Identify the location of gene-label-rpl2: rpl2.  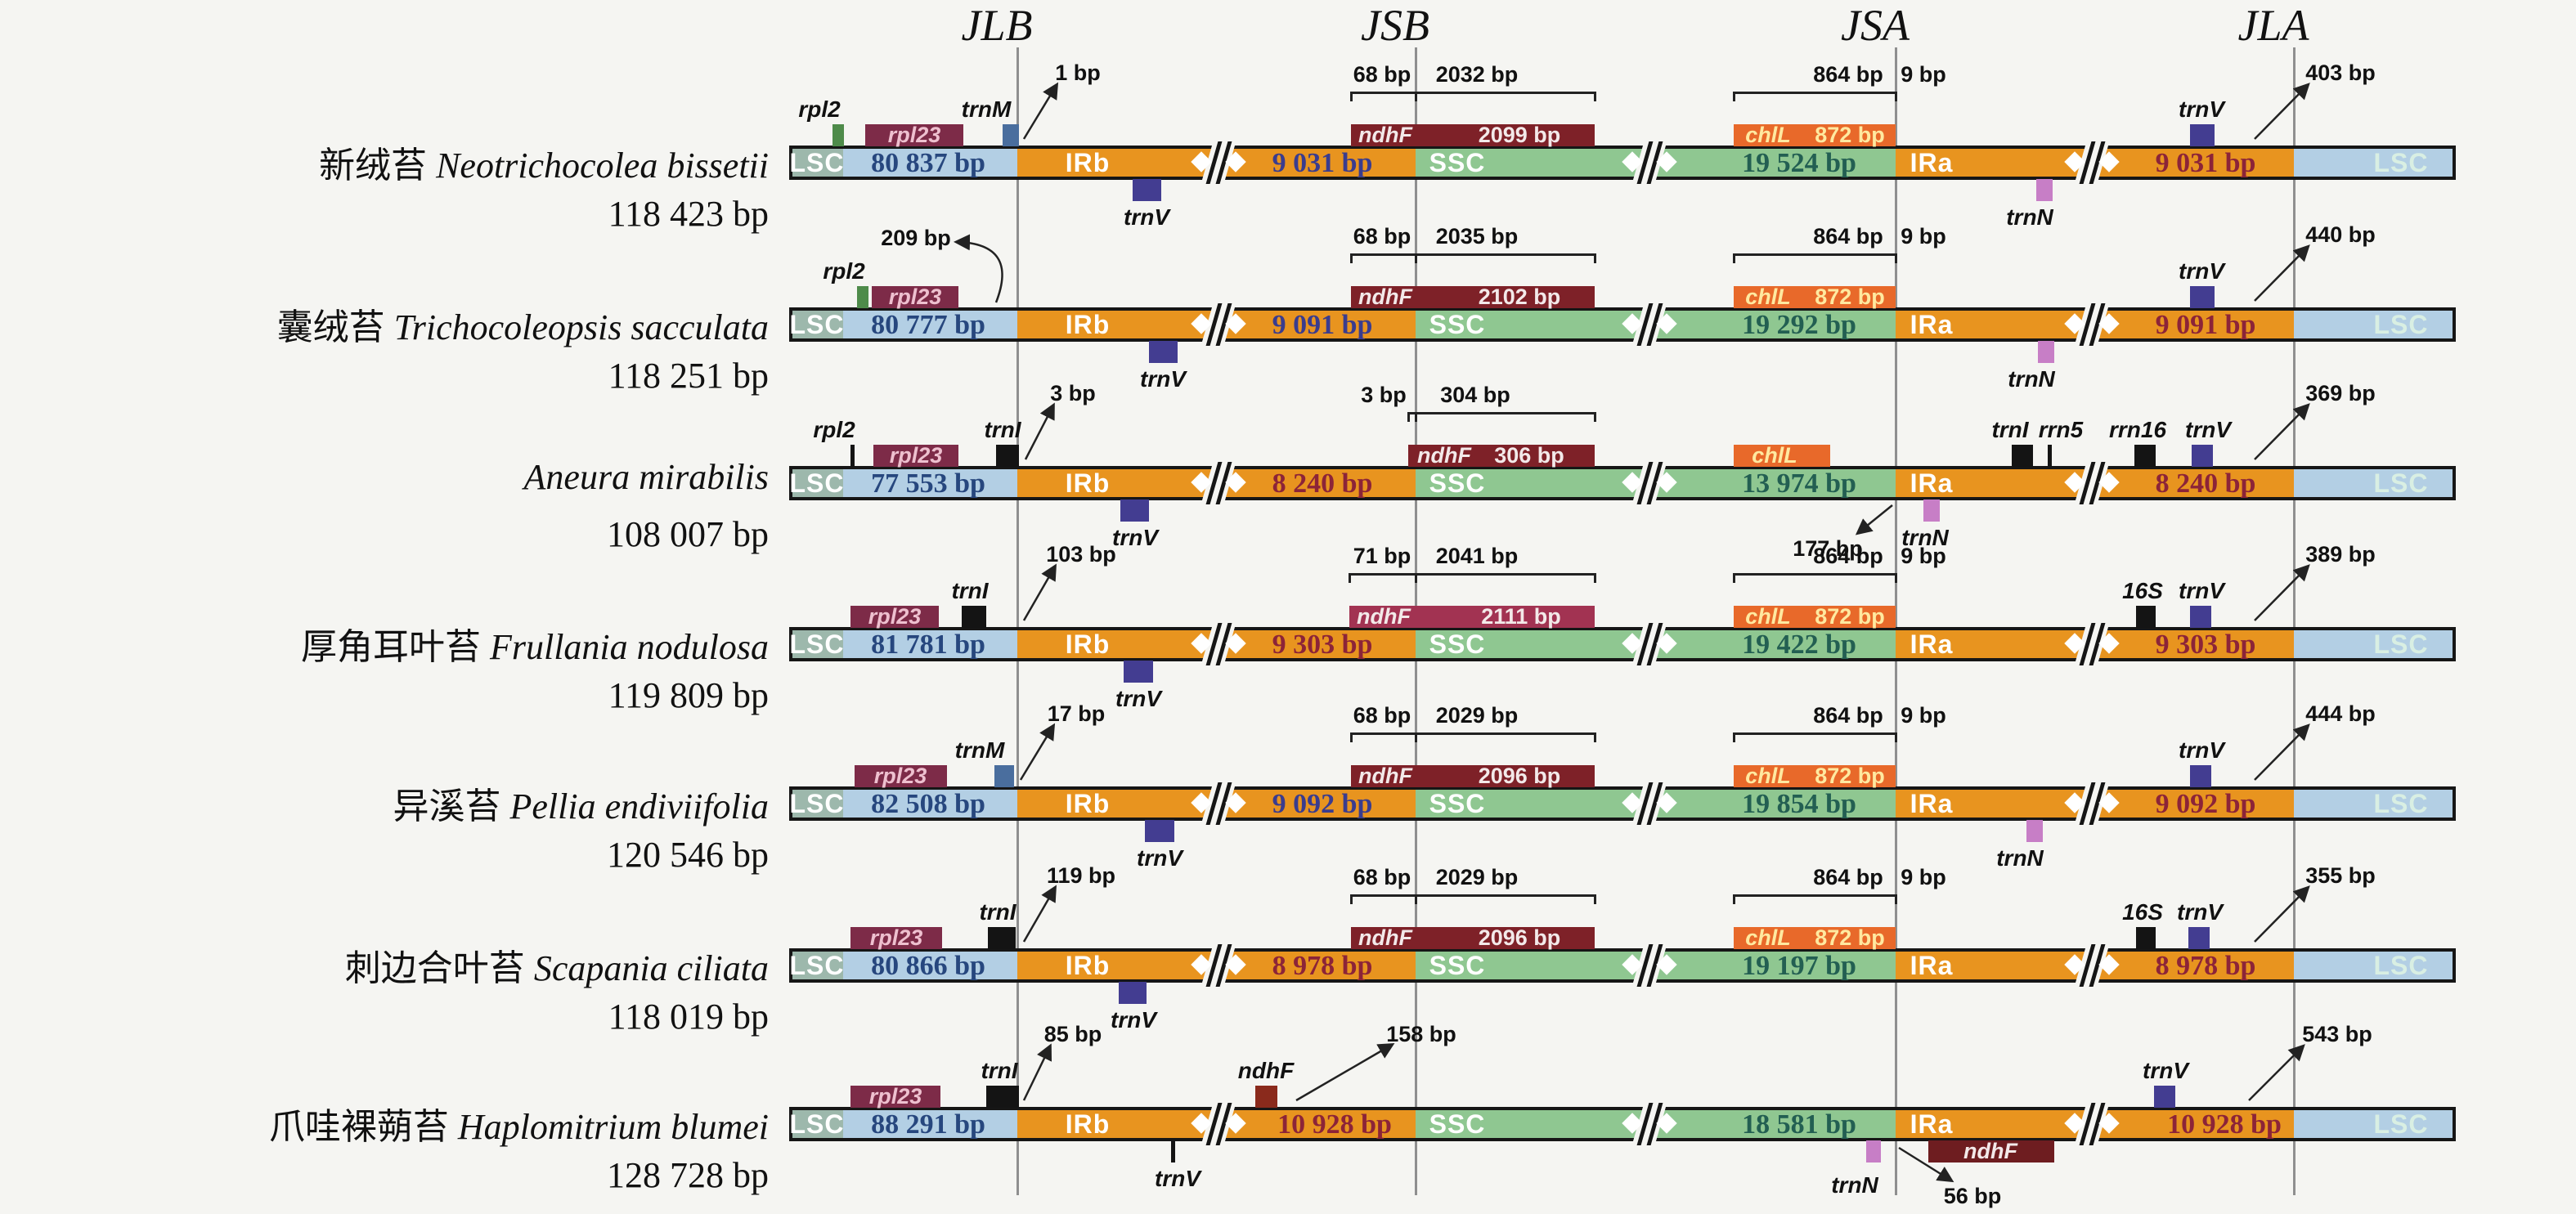
(844, 271).